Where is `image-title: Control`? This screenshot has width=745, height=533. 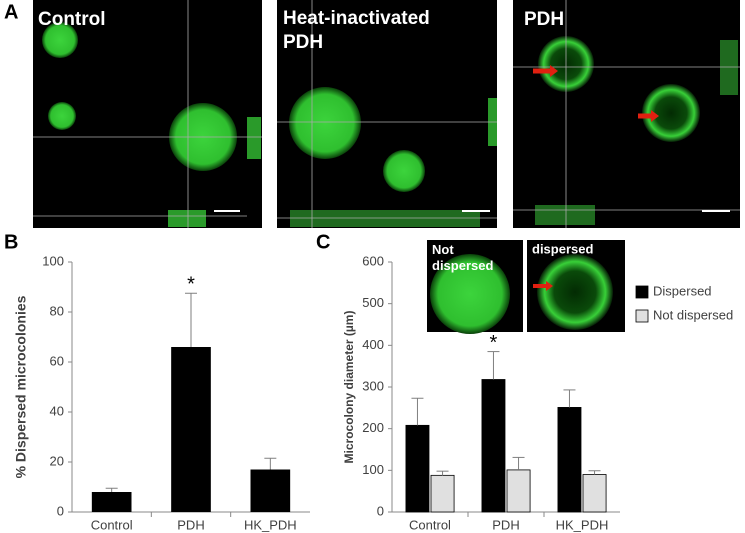 image-title: Control is located at coordinates (72, 19).